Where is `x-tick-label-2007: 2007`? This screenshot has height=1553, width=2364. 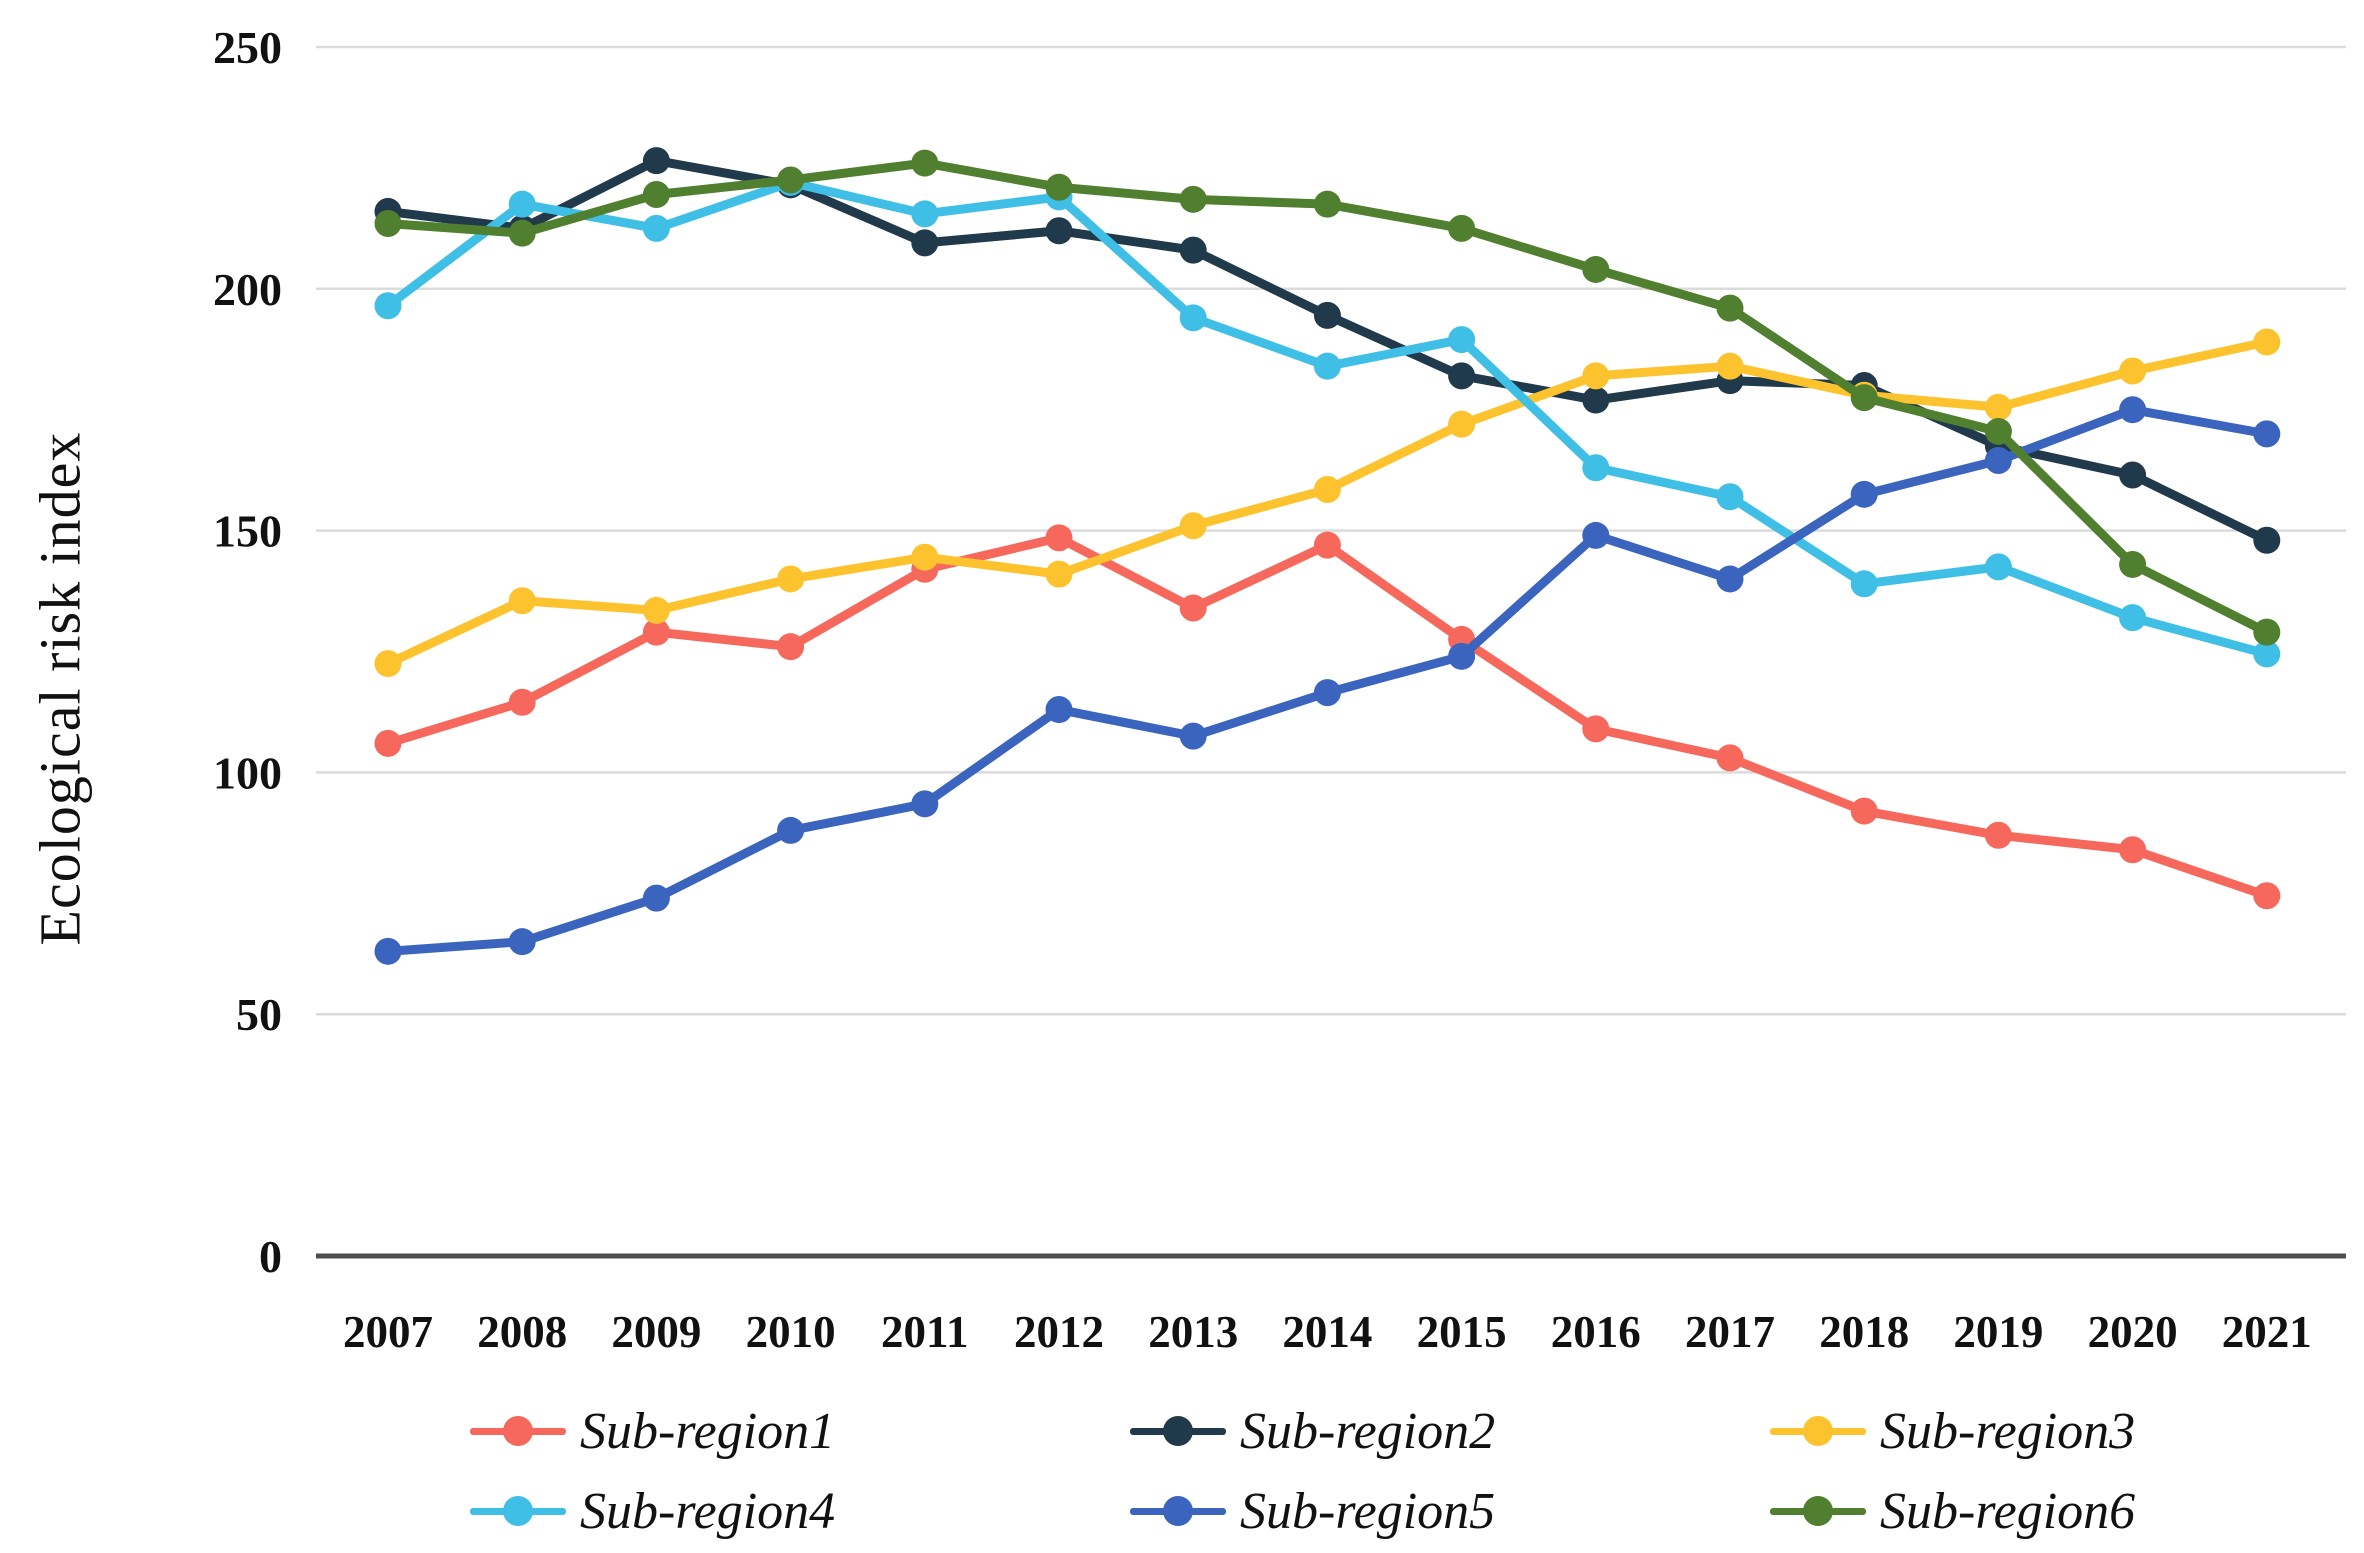
x-tick-label-2007: 2007 is located at coordinates (388, 1332).